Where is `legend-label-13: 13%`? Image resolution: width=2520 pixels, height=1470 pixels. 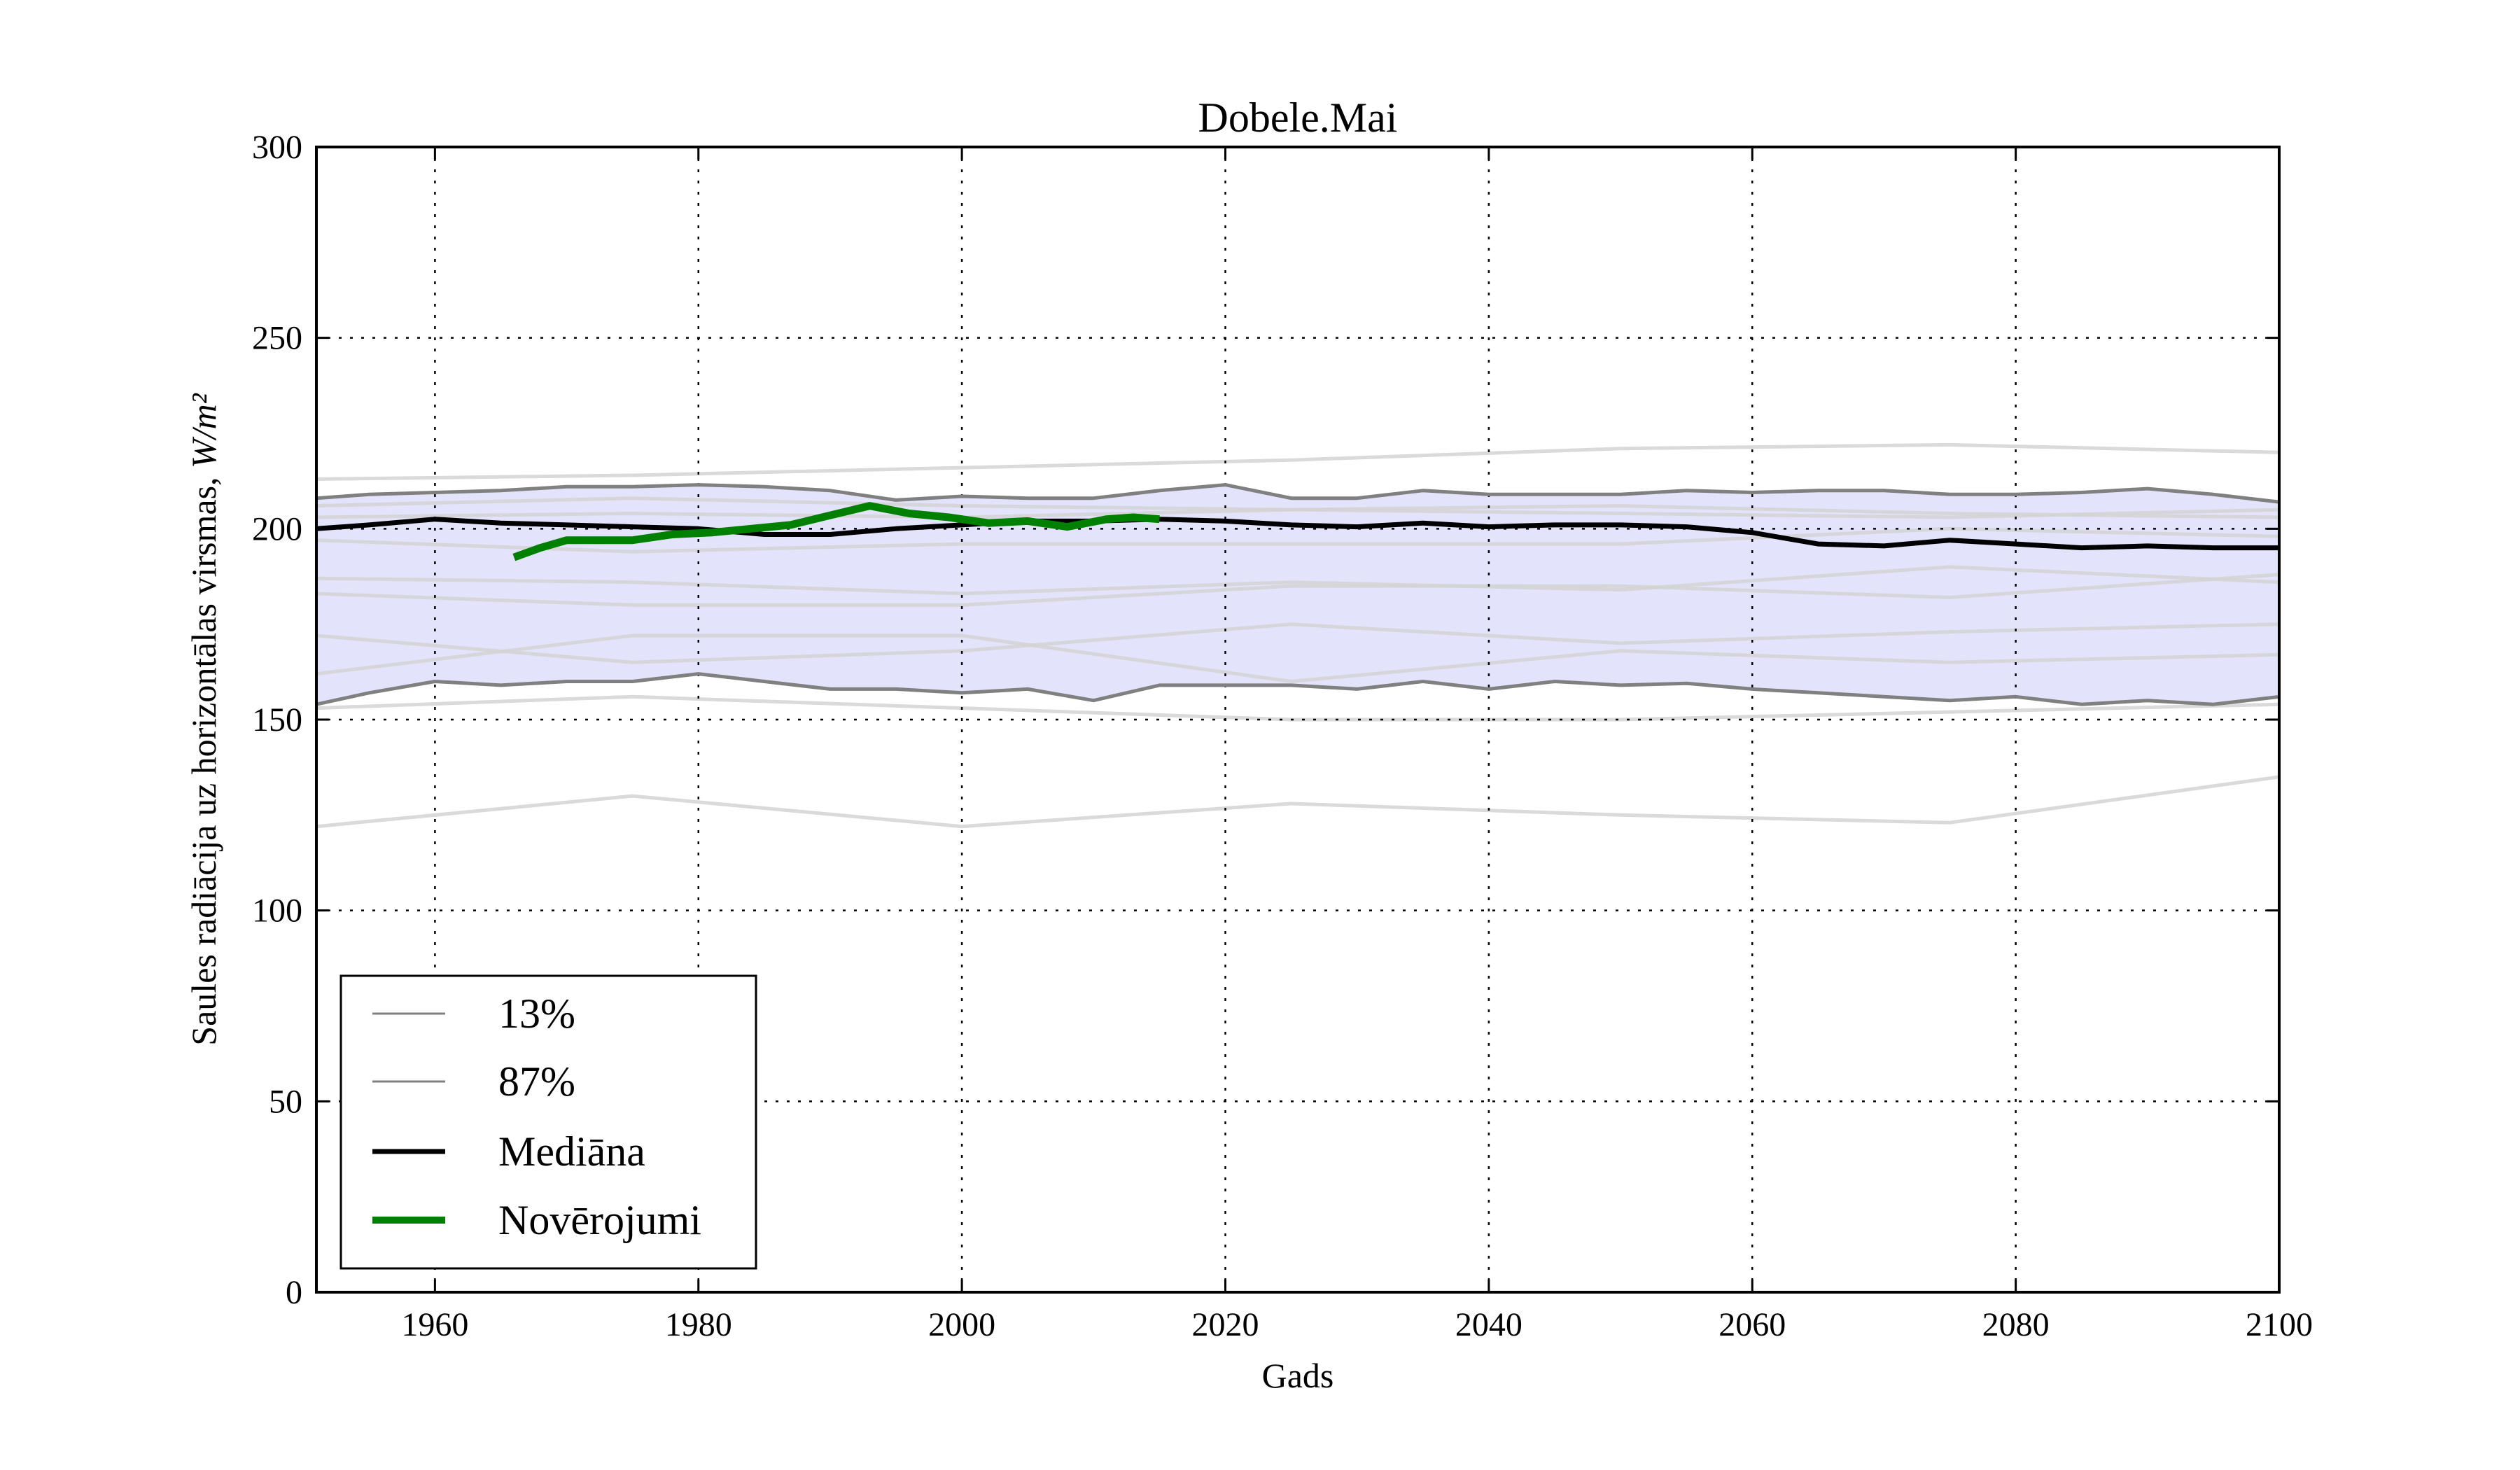 legend-label-13: 13% is located at coordinates (536, 1013).